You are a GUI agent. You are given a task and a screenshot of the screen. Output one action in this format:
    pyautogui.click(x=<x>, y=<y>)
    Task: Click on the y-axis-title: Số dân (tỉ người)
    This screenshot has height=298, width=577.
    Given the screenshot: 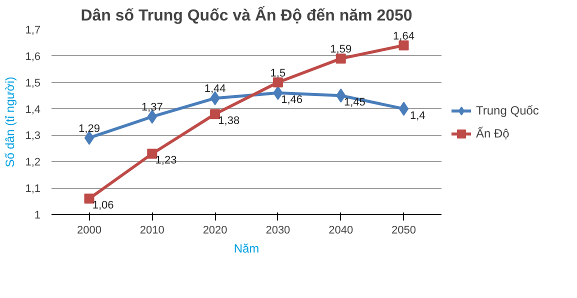 What is the action you would take?
    pyautogui.click(x=10, y=122)
    